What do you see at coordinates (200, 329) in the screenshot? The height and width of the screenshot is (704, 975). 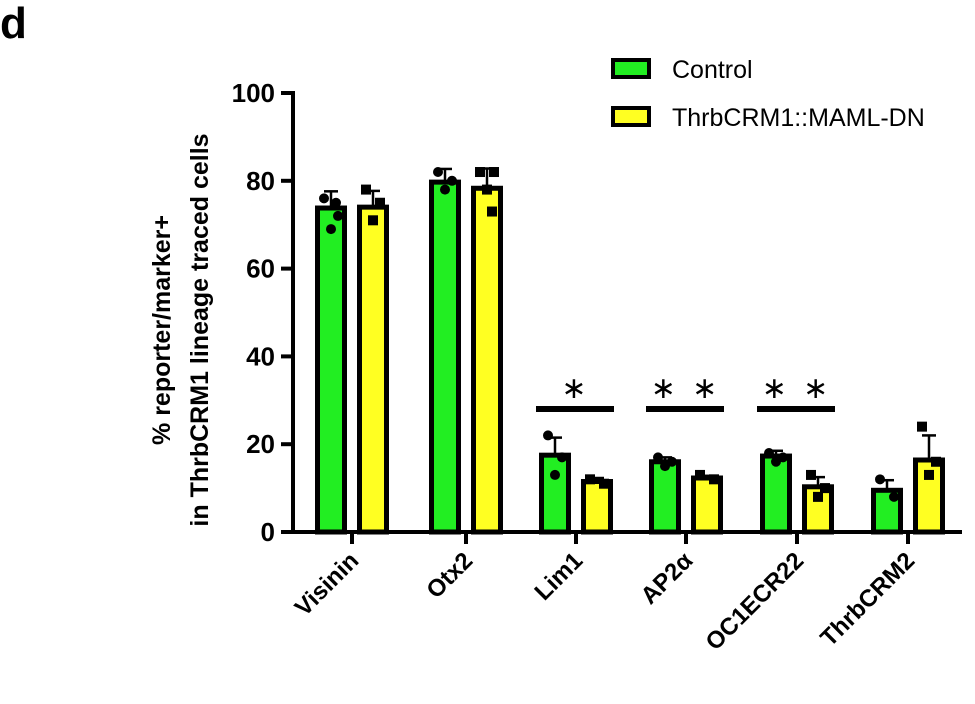 I see `y-axis-label-line2: in ThrbCRM1 lineage traced cells` at bounding box center [200, 329].